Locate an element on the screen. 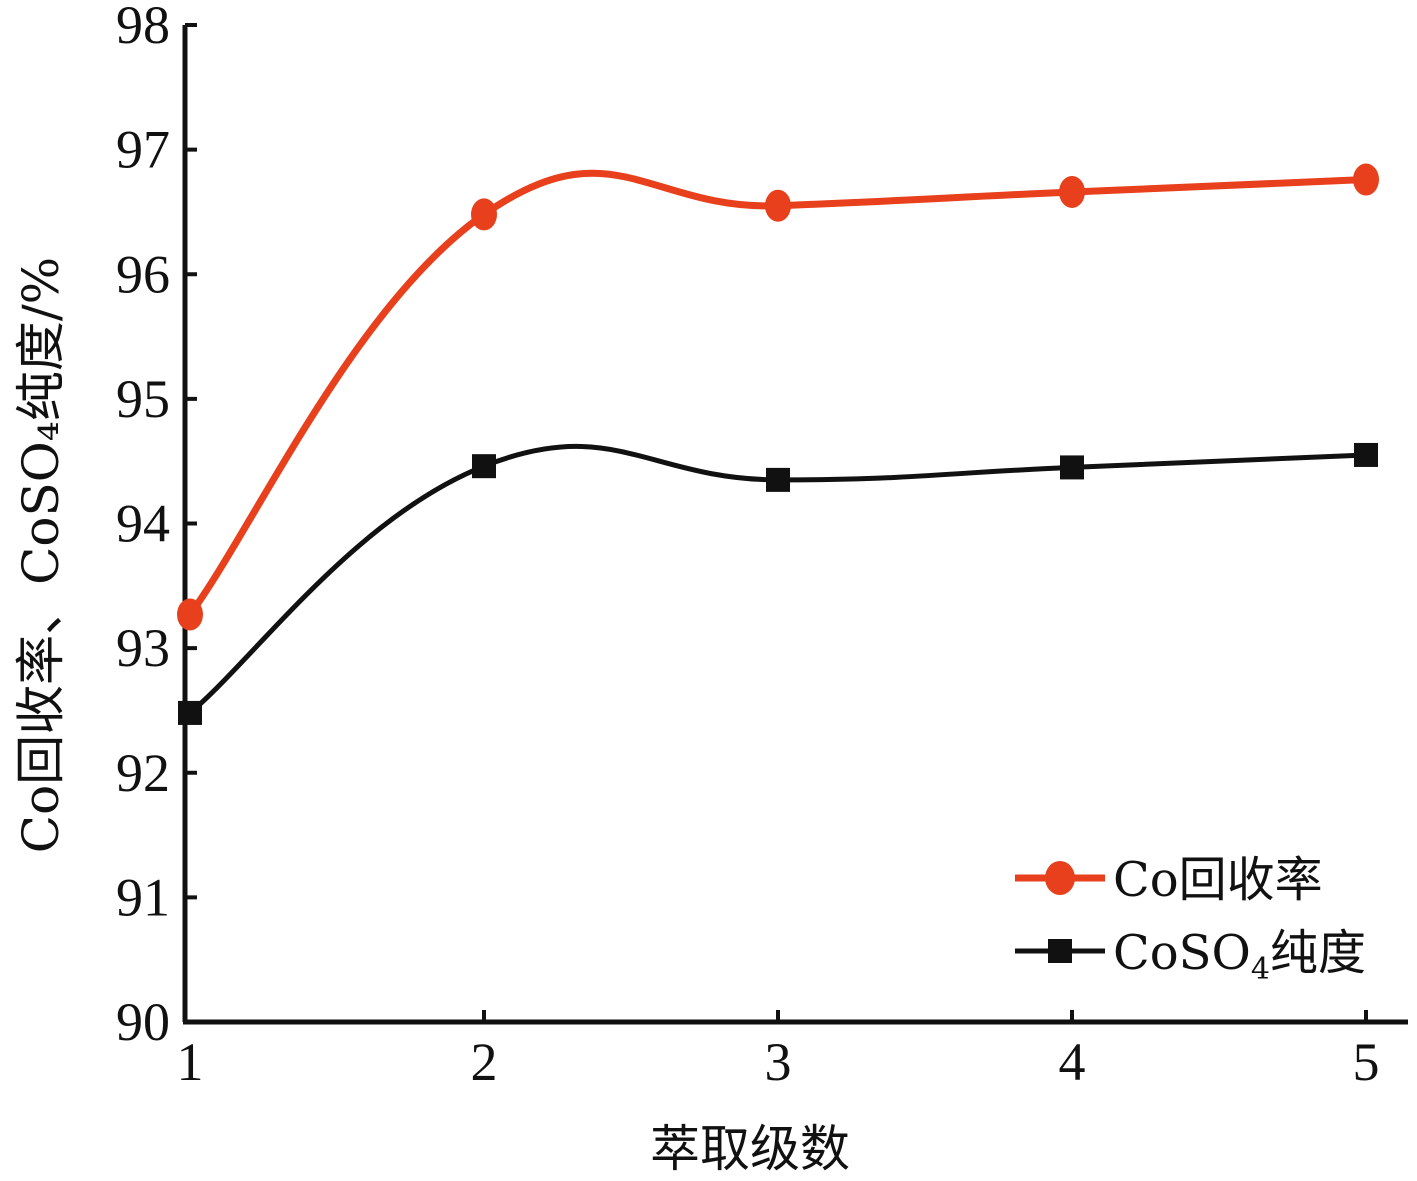 This screenshot has width=1417, height=1181. legend-label-purity: CoSO4纯度 is located at coordinates (1239, 956).